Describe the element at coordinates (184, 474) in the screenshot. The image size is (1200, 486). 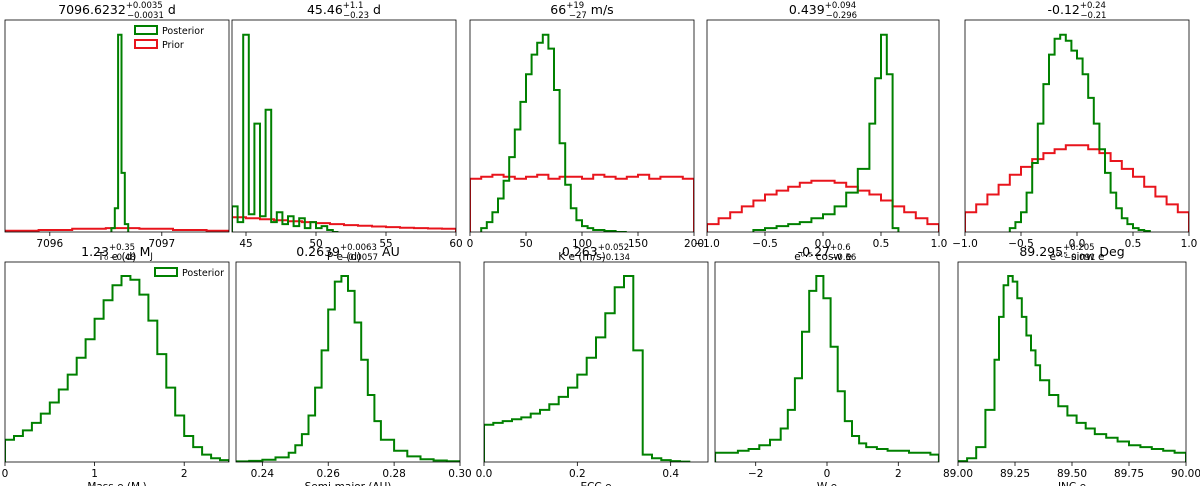
I see `x-tick-label: 2` at that location.